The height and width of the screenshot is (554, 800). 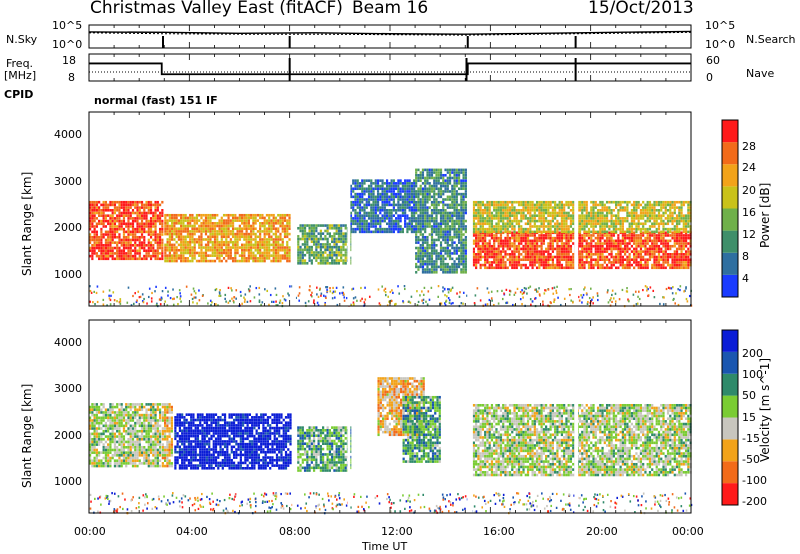 I want to click on noise-tick-bottom-right: 10^0, so click(x=720, y=44).